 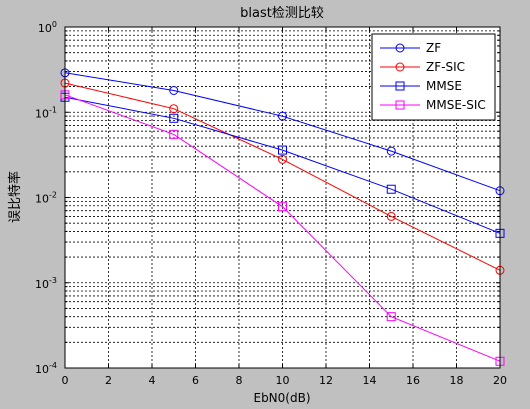 What do you see at coordinates (47, 27) in the screenshot?
I see `y-tick-label: 10⁰` at bounding box center [47, 27].